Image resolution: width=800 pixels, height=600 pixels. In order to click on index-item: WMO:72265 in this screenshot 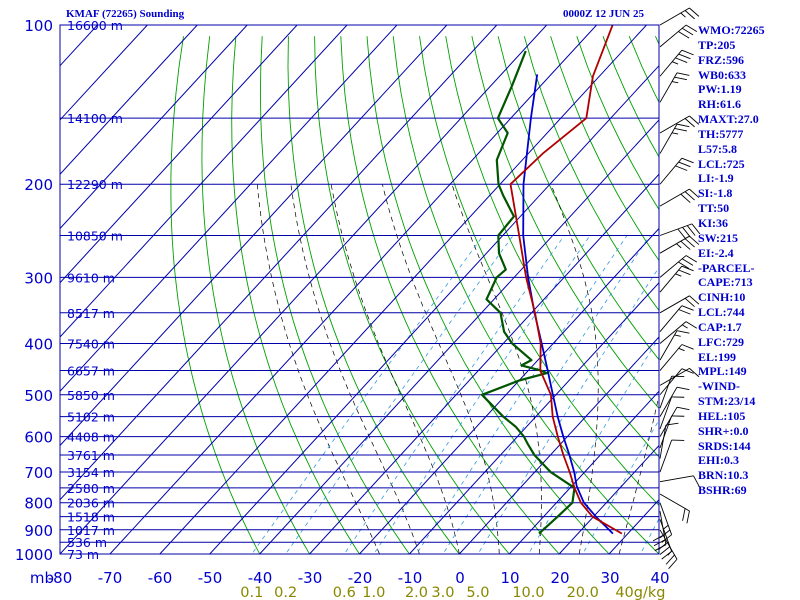, I will do `click(731, 30)`.